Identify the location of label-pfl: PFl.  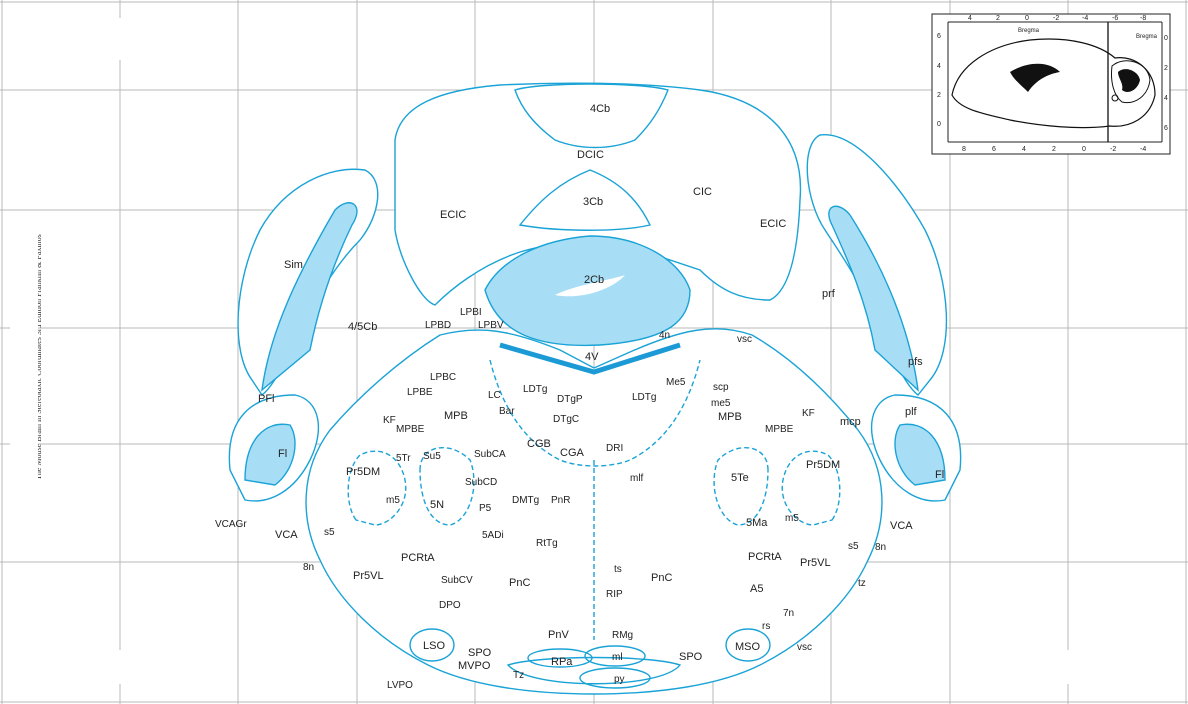
(266, 399).